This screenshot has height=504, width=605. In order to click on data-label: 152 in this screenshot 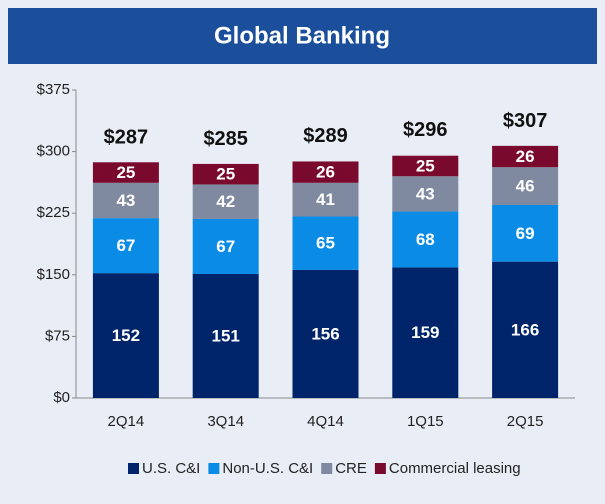, I will do `click(126, 335)`.